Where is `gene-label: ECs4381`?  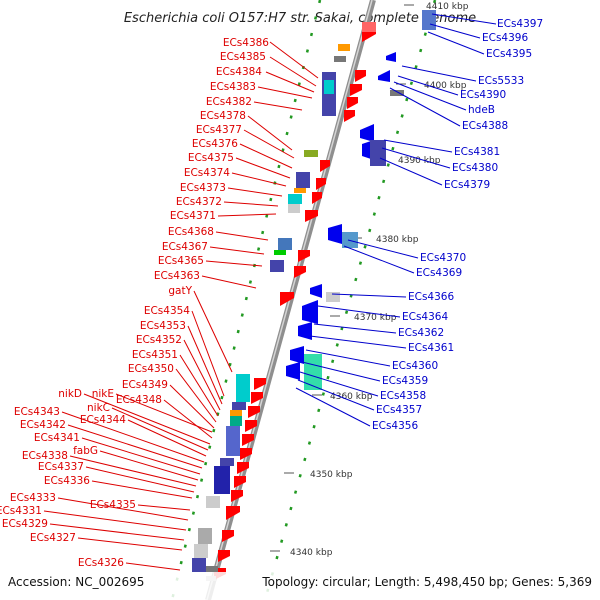
gene-label: ECs4381 is located at coordinates (477, 152).